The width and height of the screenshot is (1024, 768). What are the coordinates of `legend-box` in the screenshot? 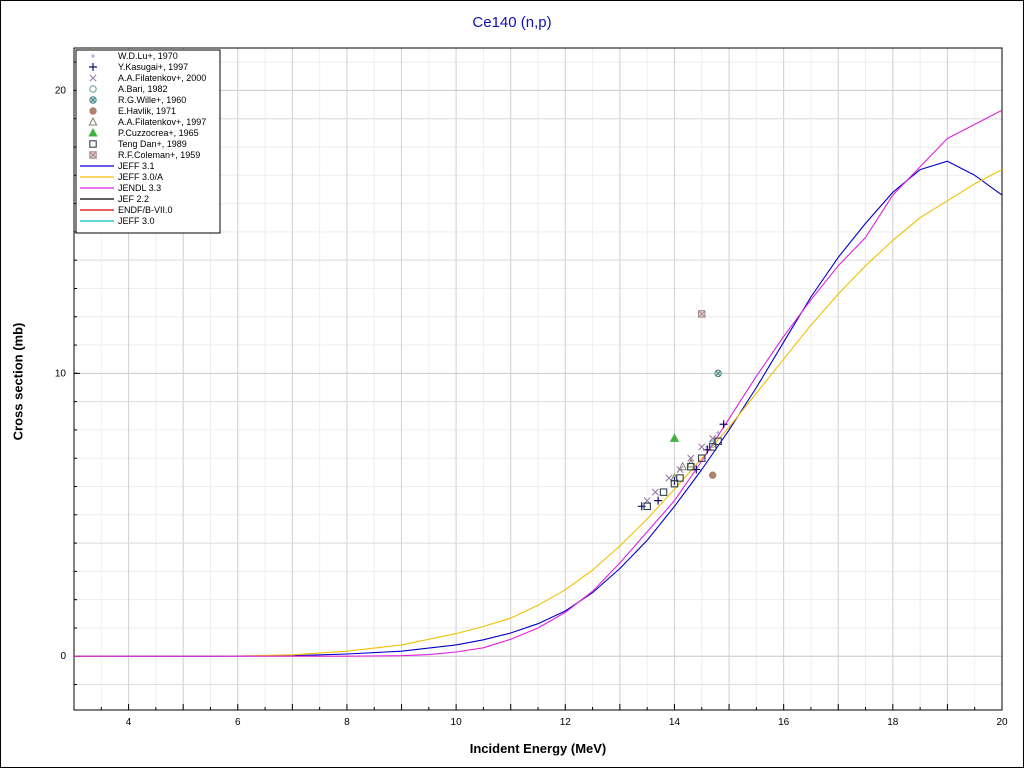 It's located at (148, 141).